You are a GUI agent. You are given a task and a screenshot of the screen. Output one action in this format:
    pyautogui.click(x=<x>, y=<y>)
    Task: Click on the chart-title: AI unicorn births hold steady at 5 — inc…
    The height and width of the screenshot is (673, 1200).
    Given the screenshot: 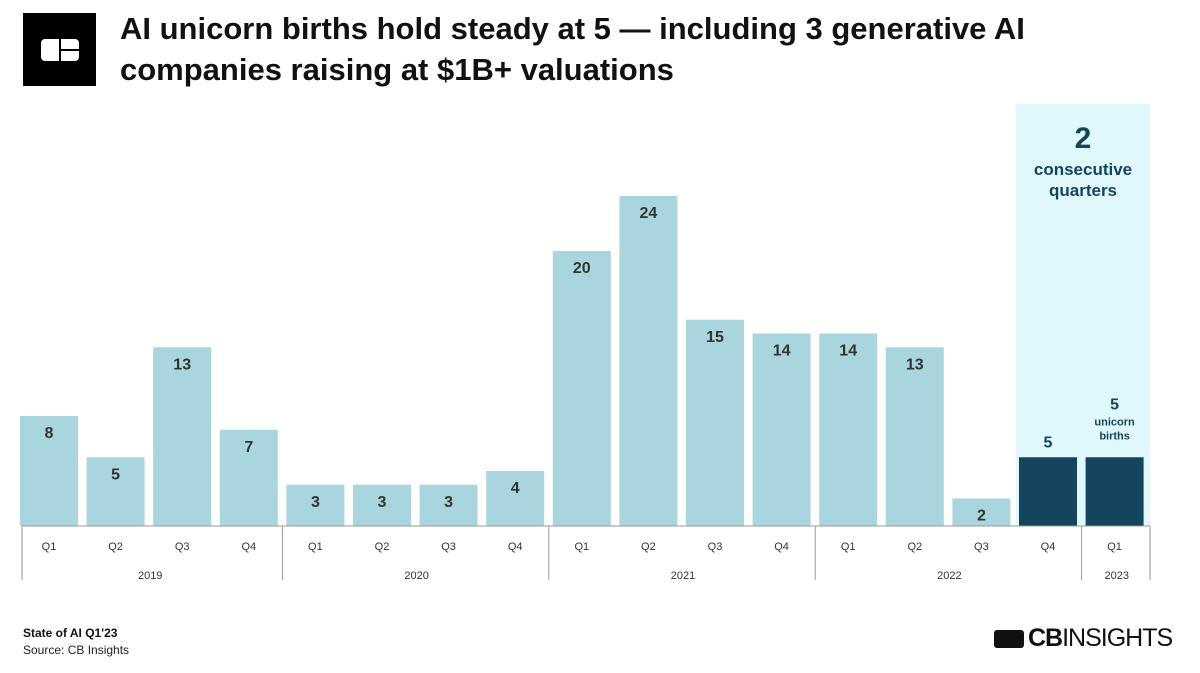 What is the action you would take?
    pyautogui.click(x=572, y=49)
    